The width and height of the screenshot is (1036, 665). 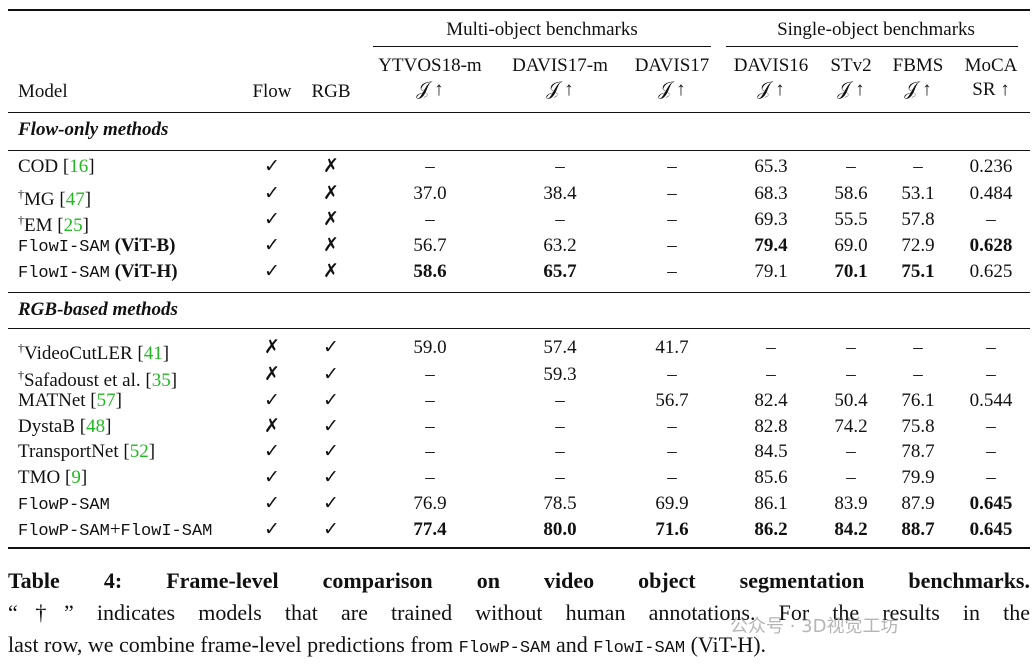 I want to click on table-cell: 82.8, so click(x=771, y=426).